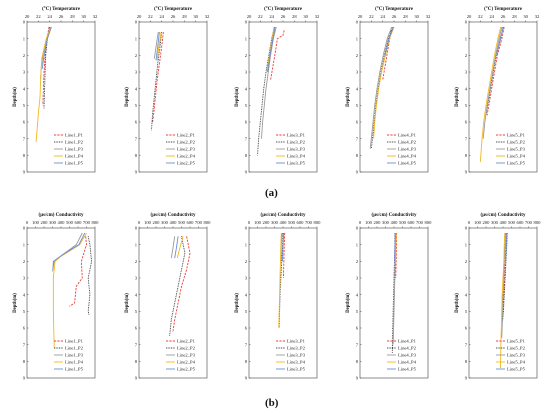 This screenshot has width=550, height=412. I want to click on legend-label: Line1_P2, so click(74, 142).